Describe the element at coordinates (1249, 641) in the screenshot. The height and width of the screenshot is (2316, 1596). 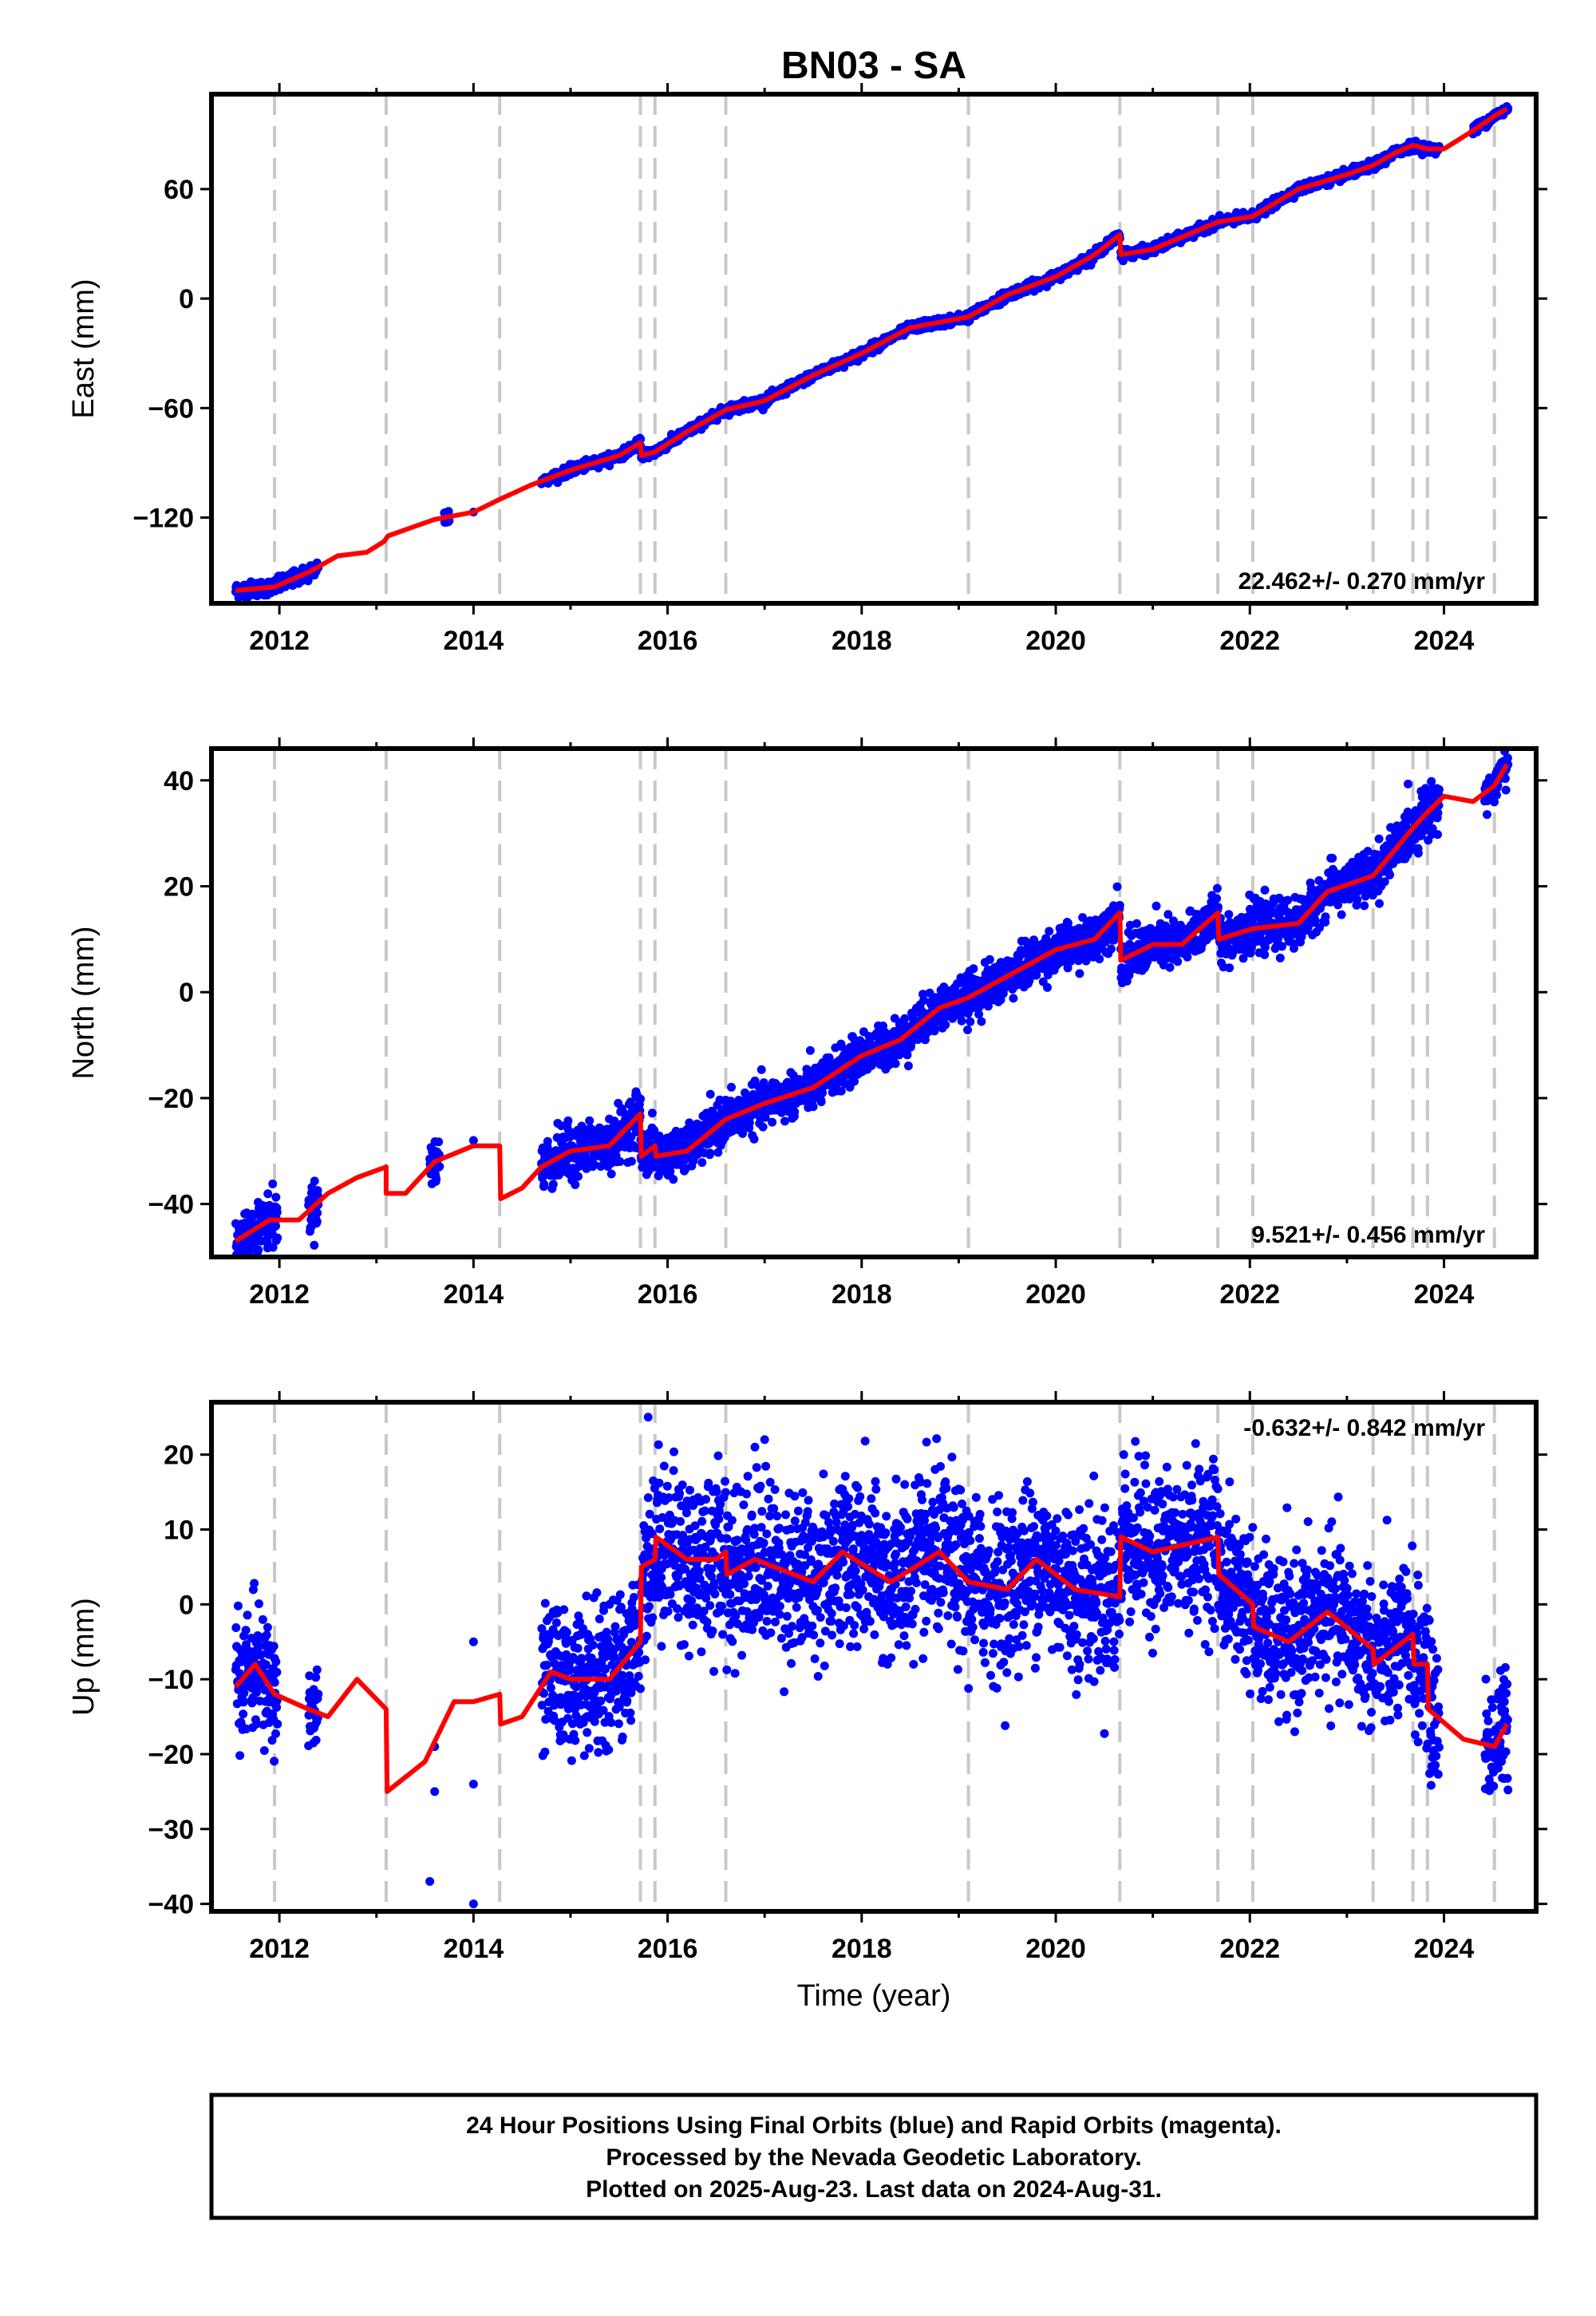
I see `x-tick-label: 2022` at that location.